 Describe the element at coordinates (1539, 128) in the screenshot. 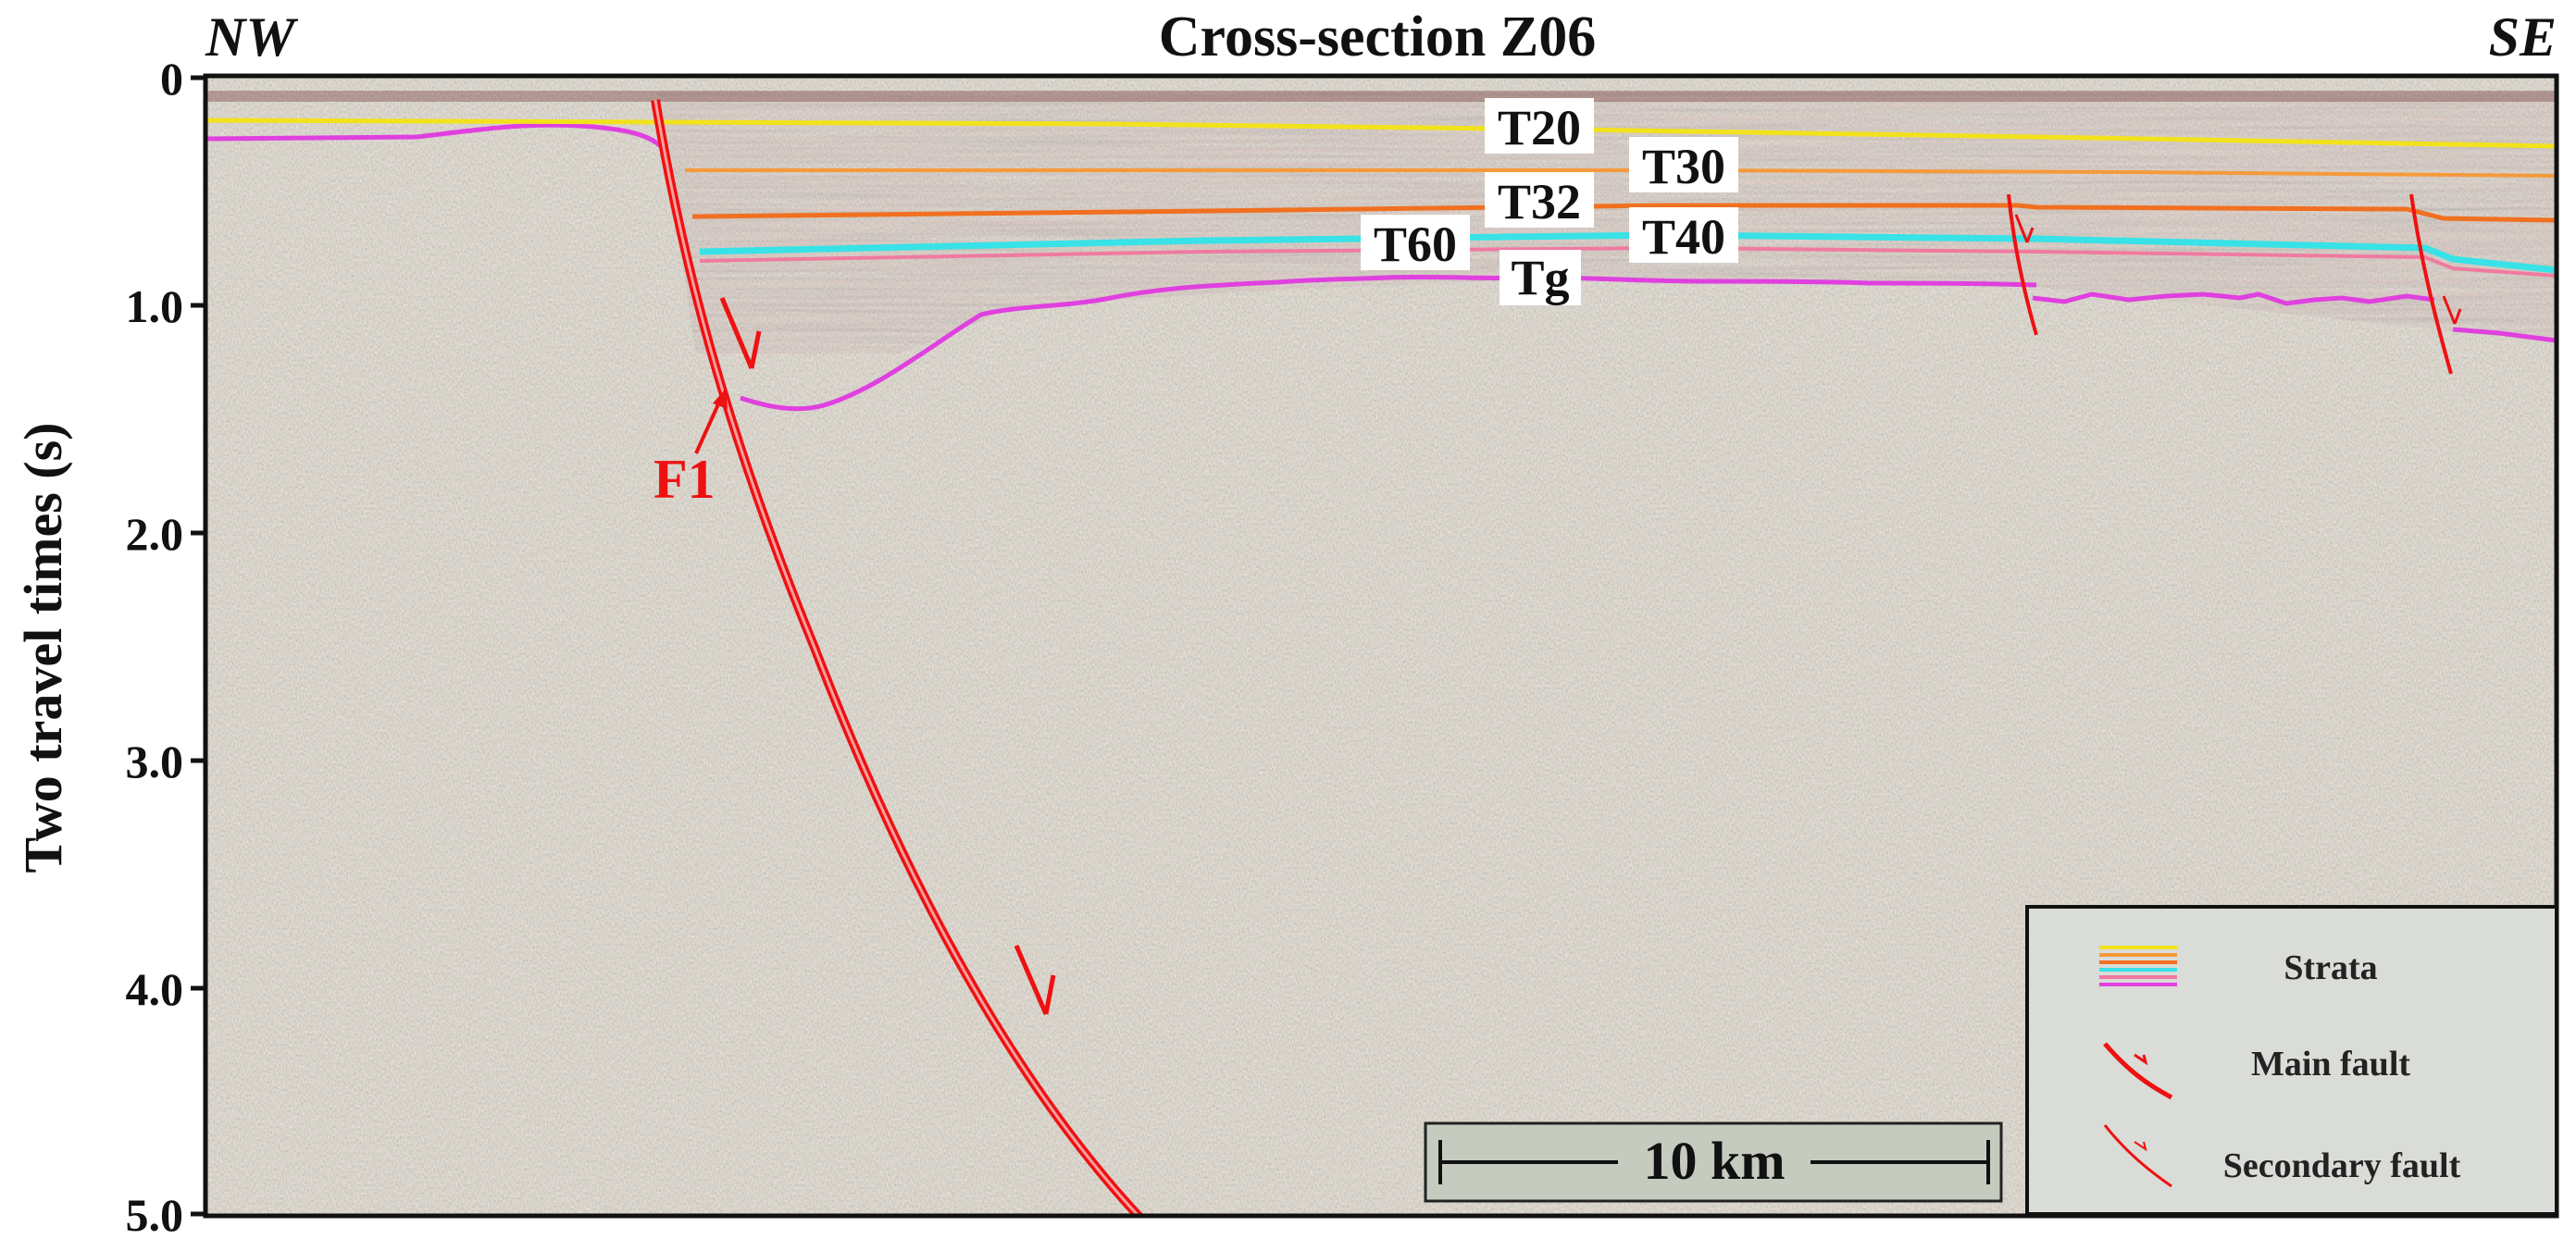

I see `horizon-label-t20: T20` at that location.